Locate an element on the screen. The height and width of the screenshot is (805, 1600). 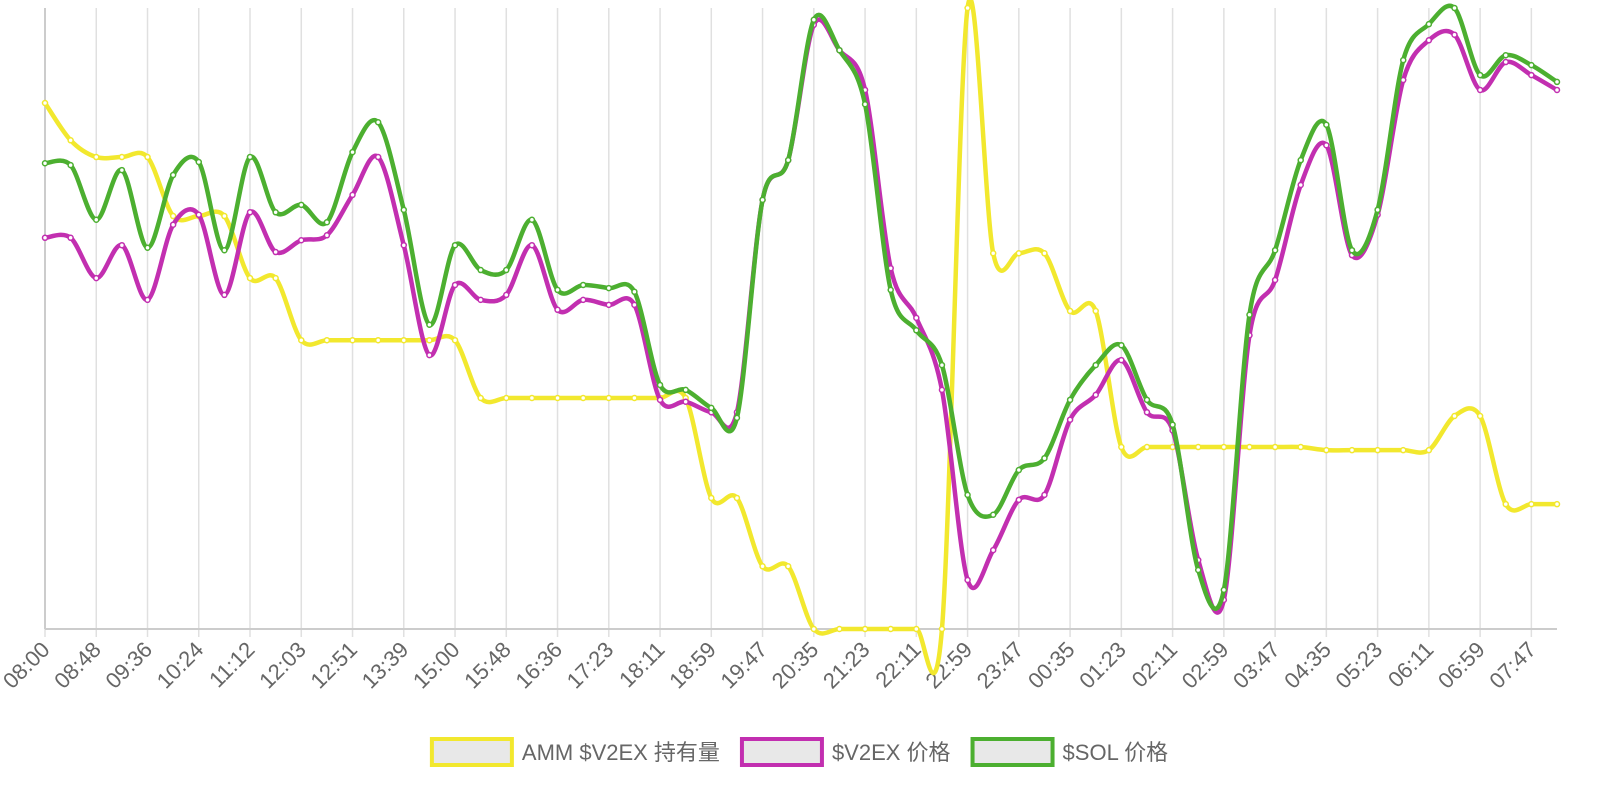
x-tick-label: 09:36 is located at coordinates (128, 665).